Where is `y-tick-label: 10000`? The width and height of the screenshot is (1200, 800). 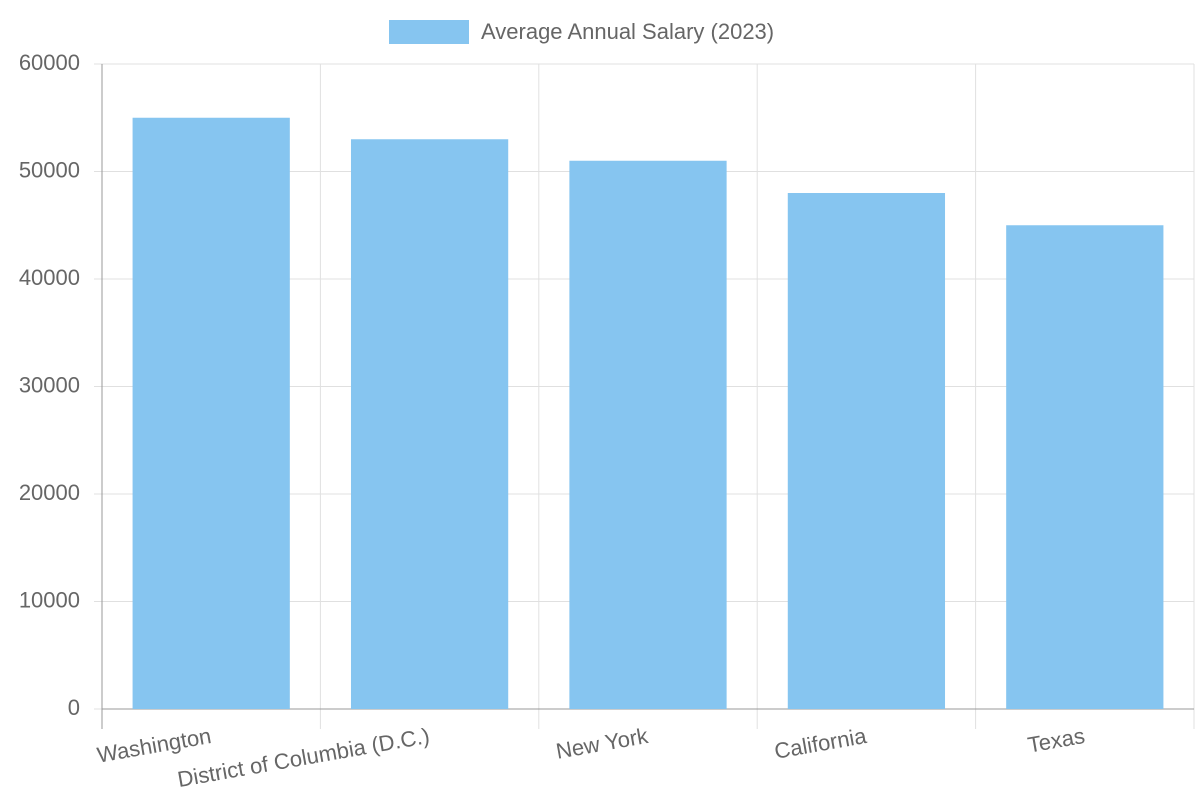 y-tick-label: 10000 is located at coordinates (49, 599).